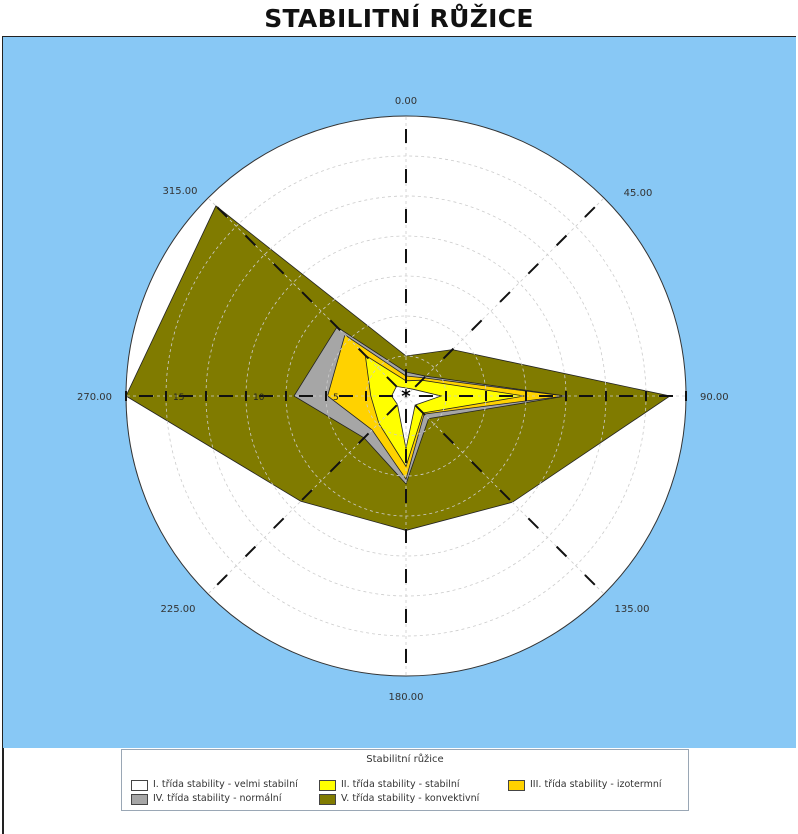 The image size is (798, 834). I want to click on center-mark: *, so click(406, 396).